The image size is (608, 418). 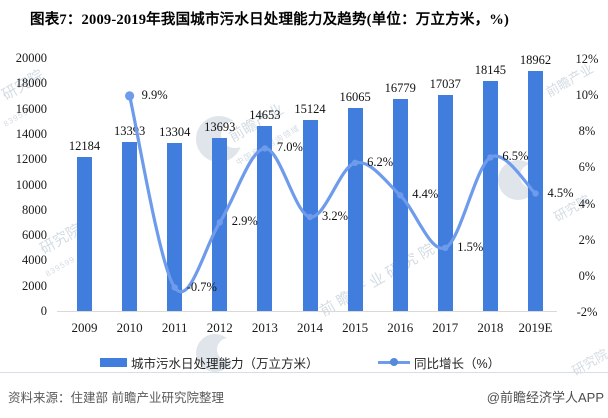 I want to click on growth-point-label: 7.0%, so click(x=289, y=147).